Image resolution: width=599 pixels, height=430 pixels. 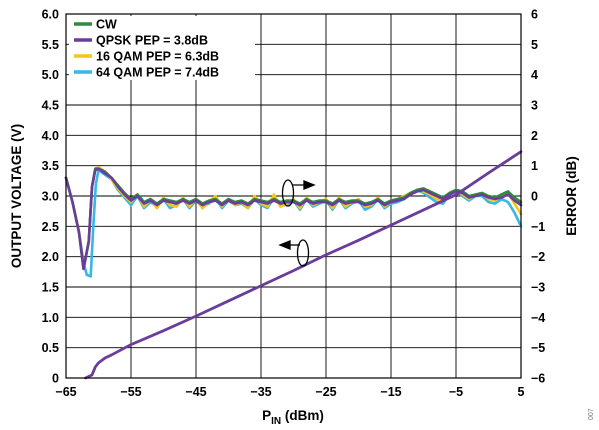 I want to click on figure-id: 007, so click(x=591, y=414).